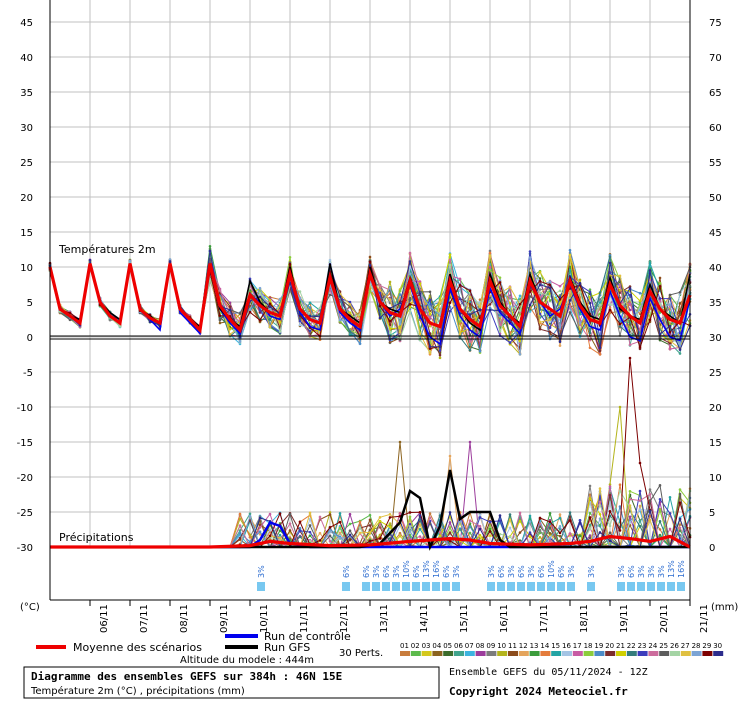 Image resolution: width=740 pixels, height=704 pixels. What do you see at coordinates (512, 646) in the screenshot?
I see `pert-number-label: 11` at bounding box center [512, 646].